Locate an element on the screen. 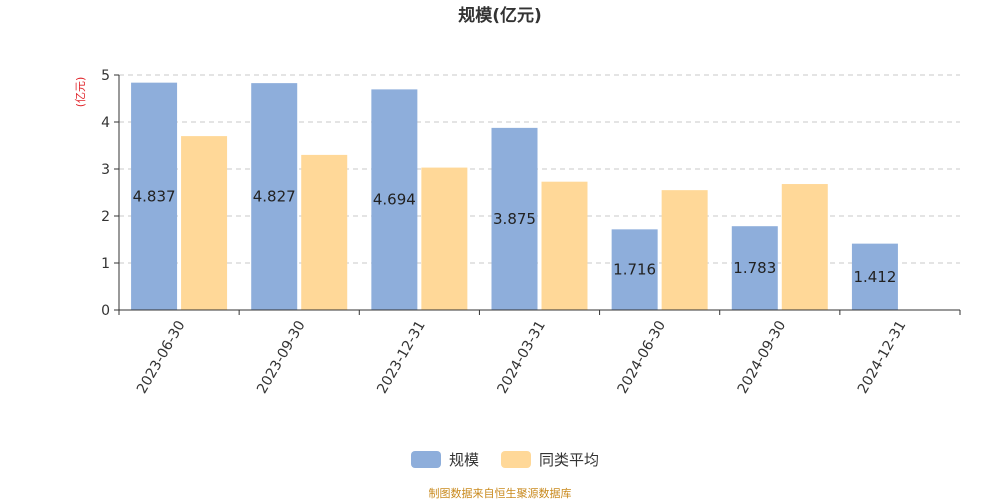  legend-item: 规模 is located at coordinates (445, 460).